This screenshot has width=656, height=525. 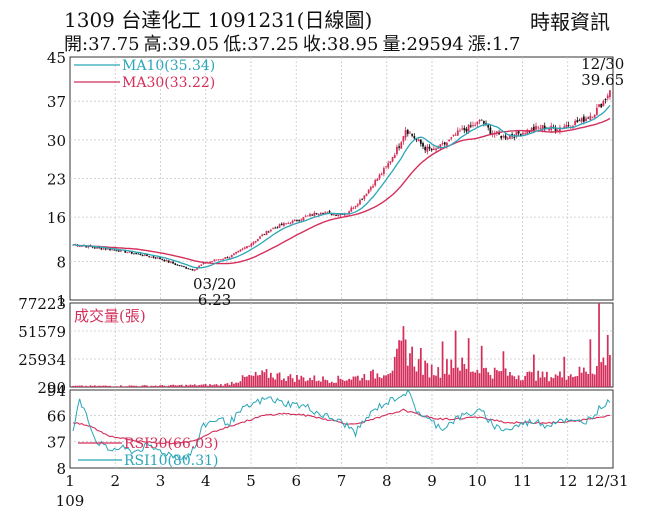 What do you see at coordinates (423, 44) in the screenshot?
I see `quote-item: 量:29594` at bounding box center [423, 44].